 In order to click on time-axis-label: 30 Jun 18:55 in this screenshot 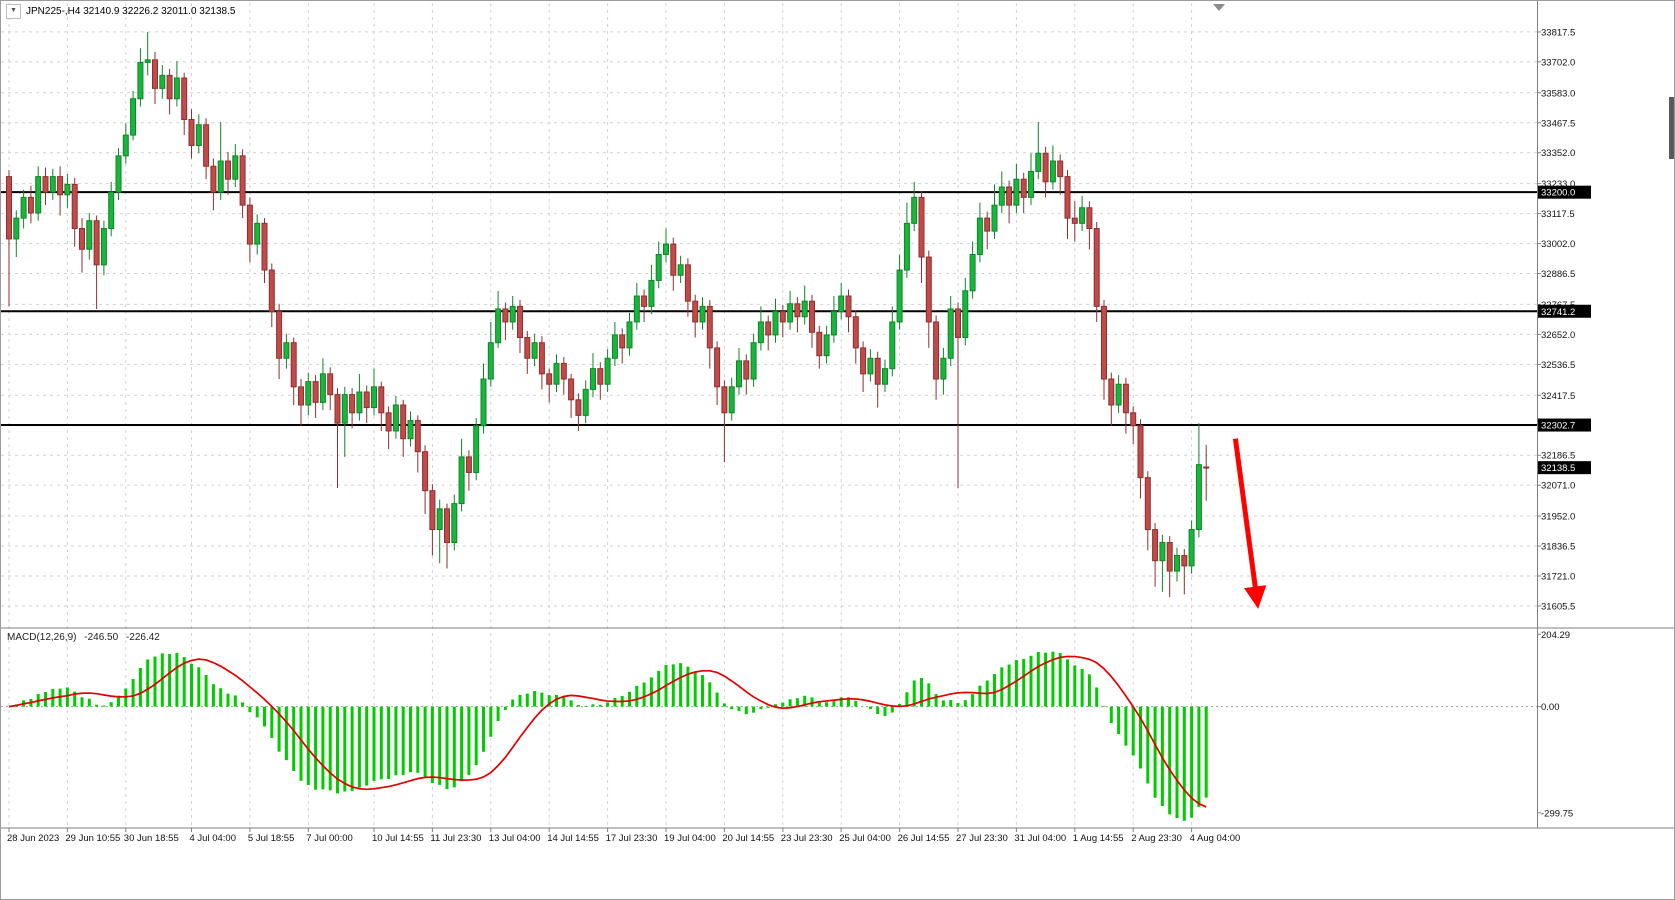, I will do `click(151, 838)`.